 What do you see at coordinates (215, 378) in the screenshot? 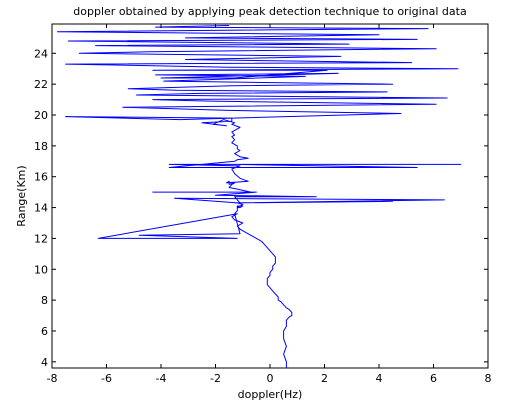
I see `x-tick-label: -2` at bounding box center [215, 378].